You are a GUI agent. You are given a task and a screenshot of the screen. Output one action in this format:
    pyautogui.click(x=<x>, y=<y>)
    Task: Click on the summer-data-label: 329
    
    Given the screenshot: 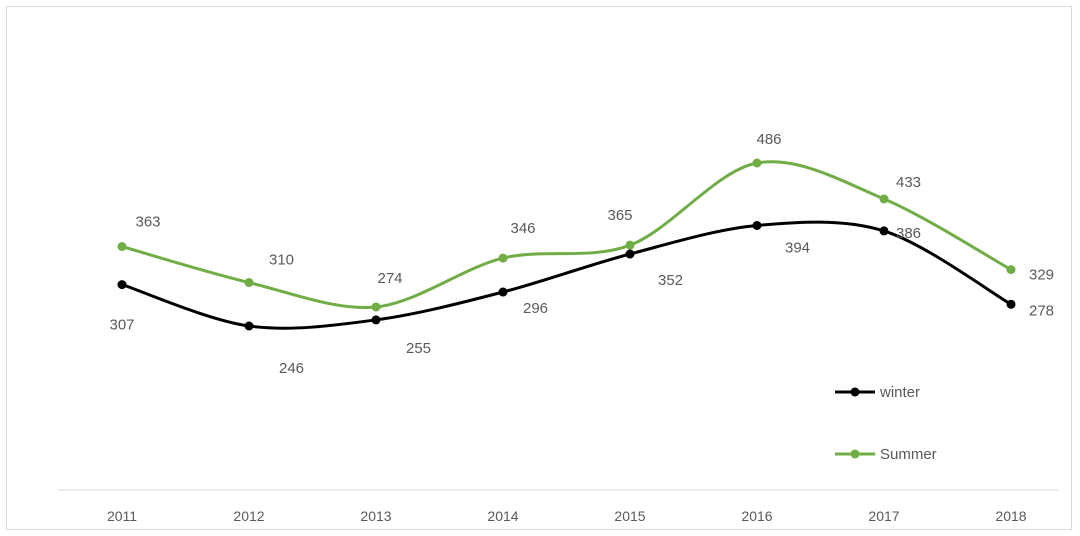 What is the action you would take?
    pyautogui.click(x=1041, y=275)
    